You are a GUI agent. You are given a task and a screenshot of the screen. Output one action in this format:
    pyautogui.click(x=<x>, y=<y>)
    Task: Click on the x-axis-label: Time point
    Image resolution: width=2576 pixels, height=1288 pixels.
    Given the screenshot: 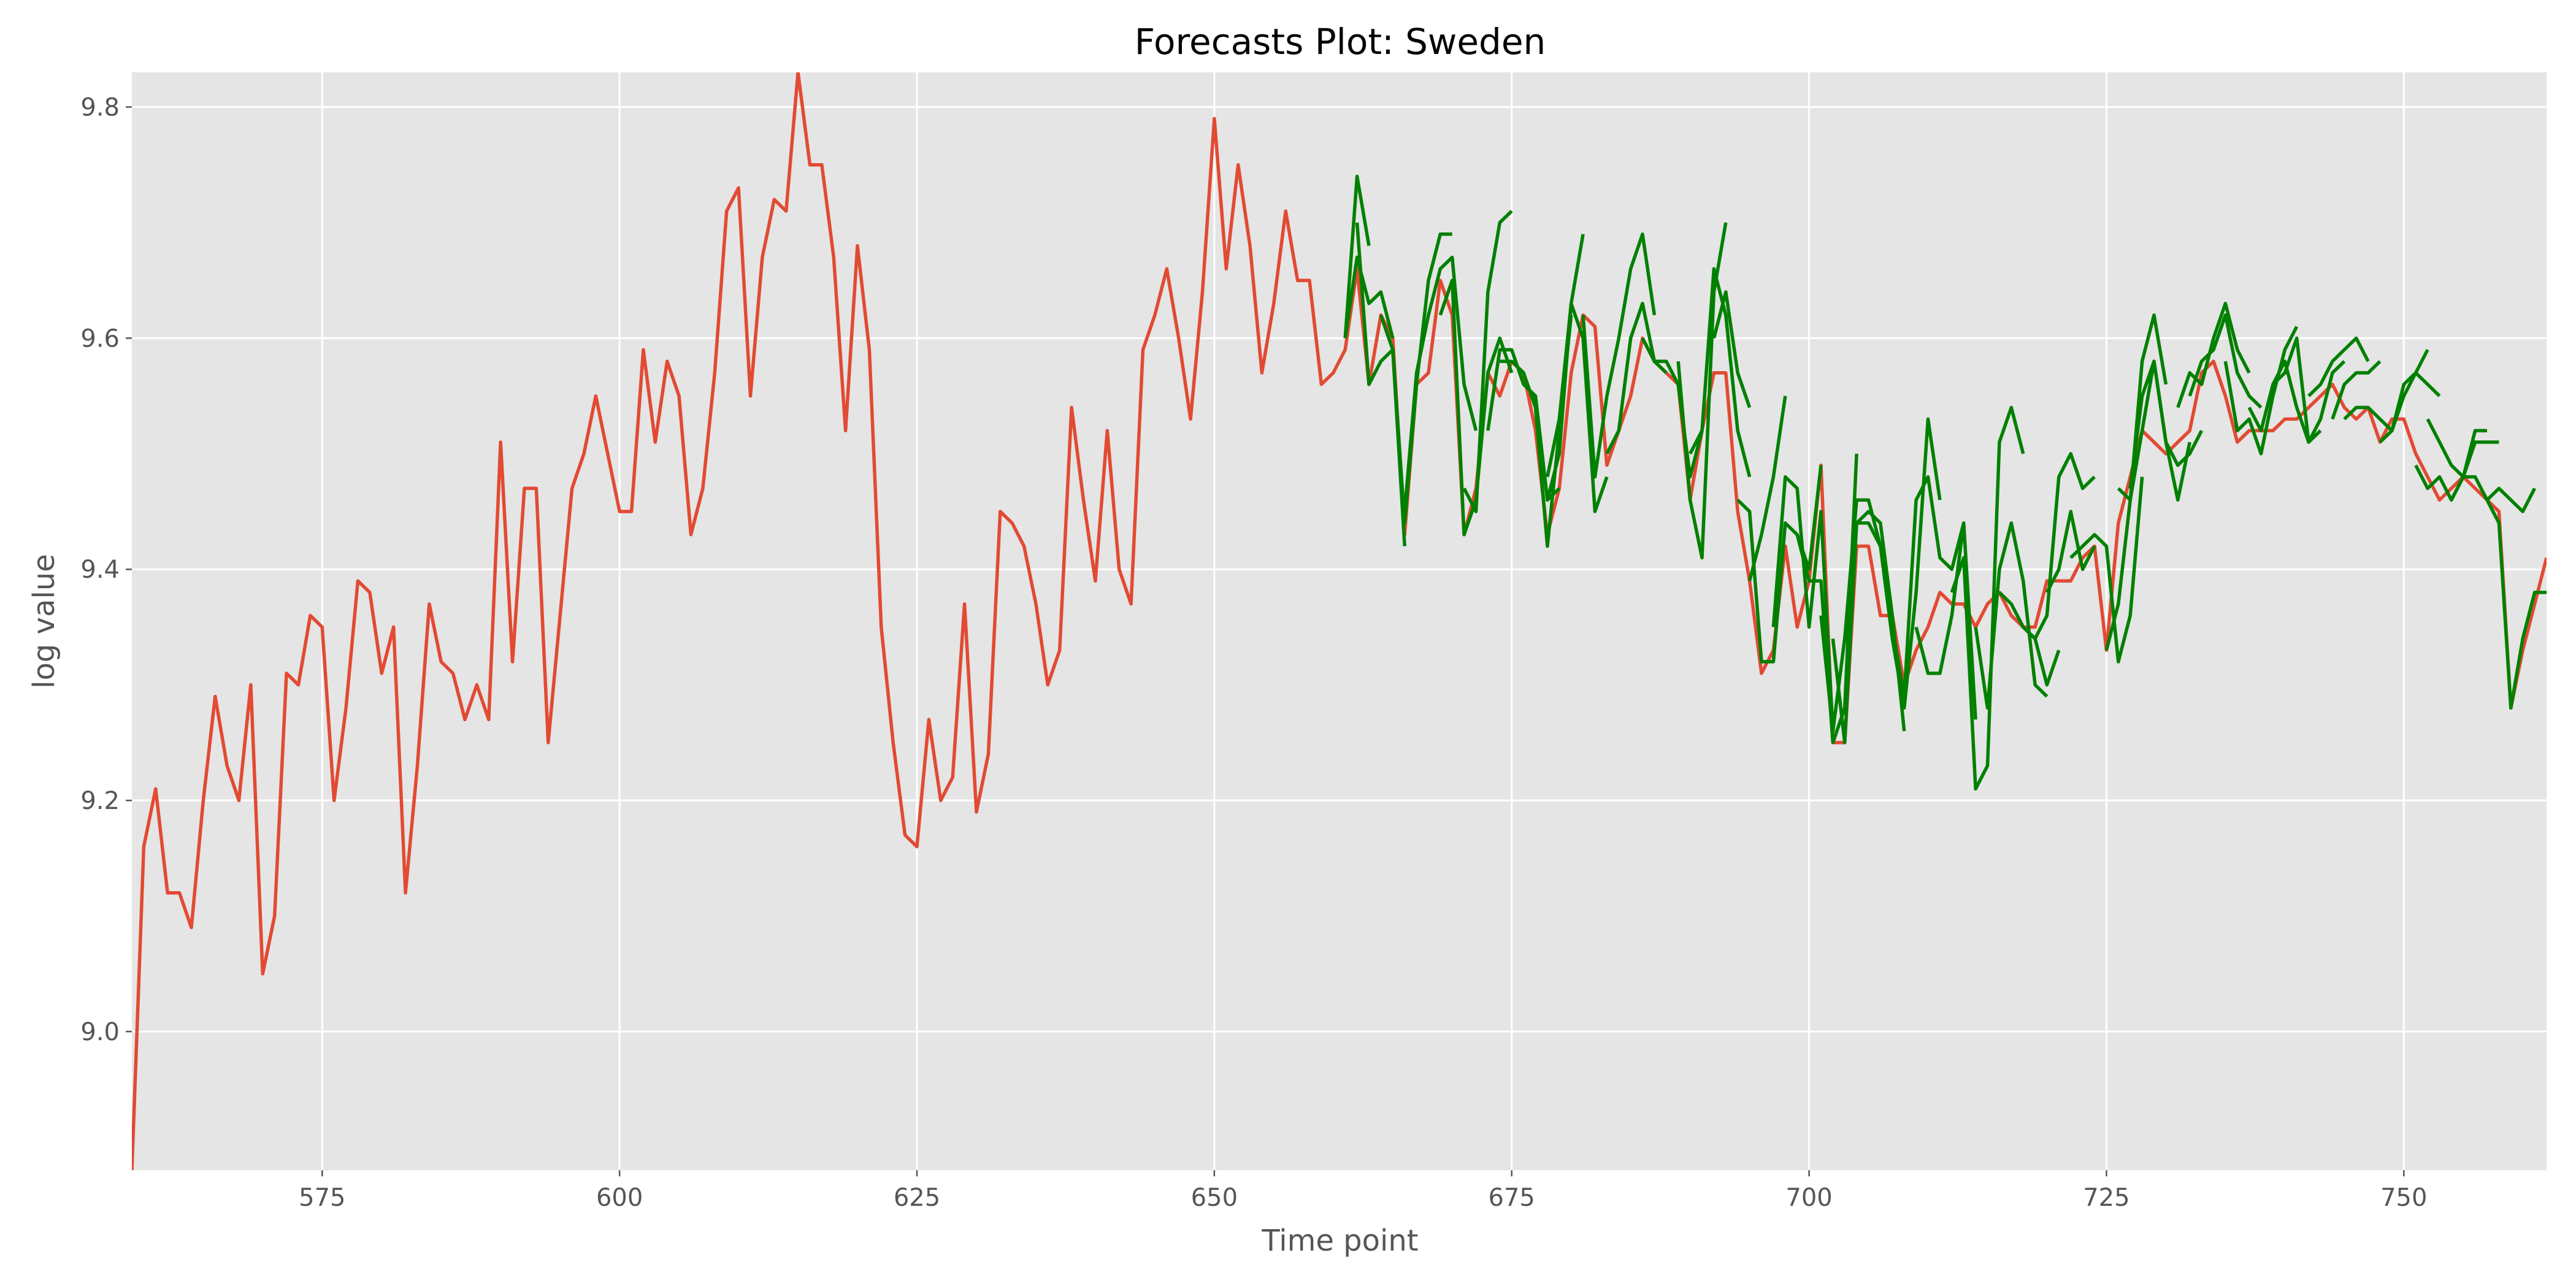 What is the action you would take?
    pyautogui.click(x=1339, y=1241)
    